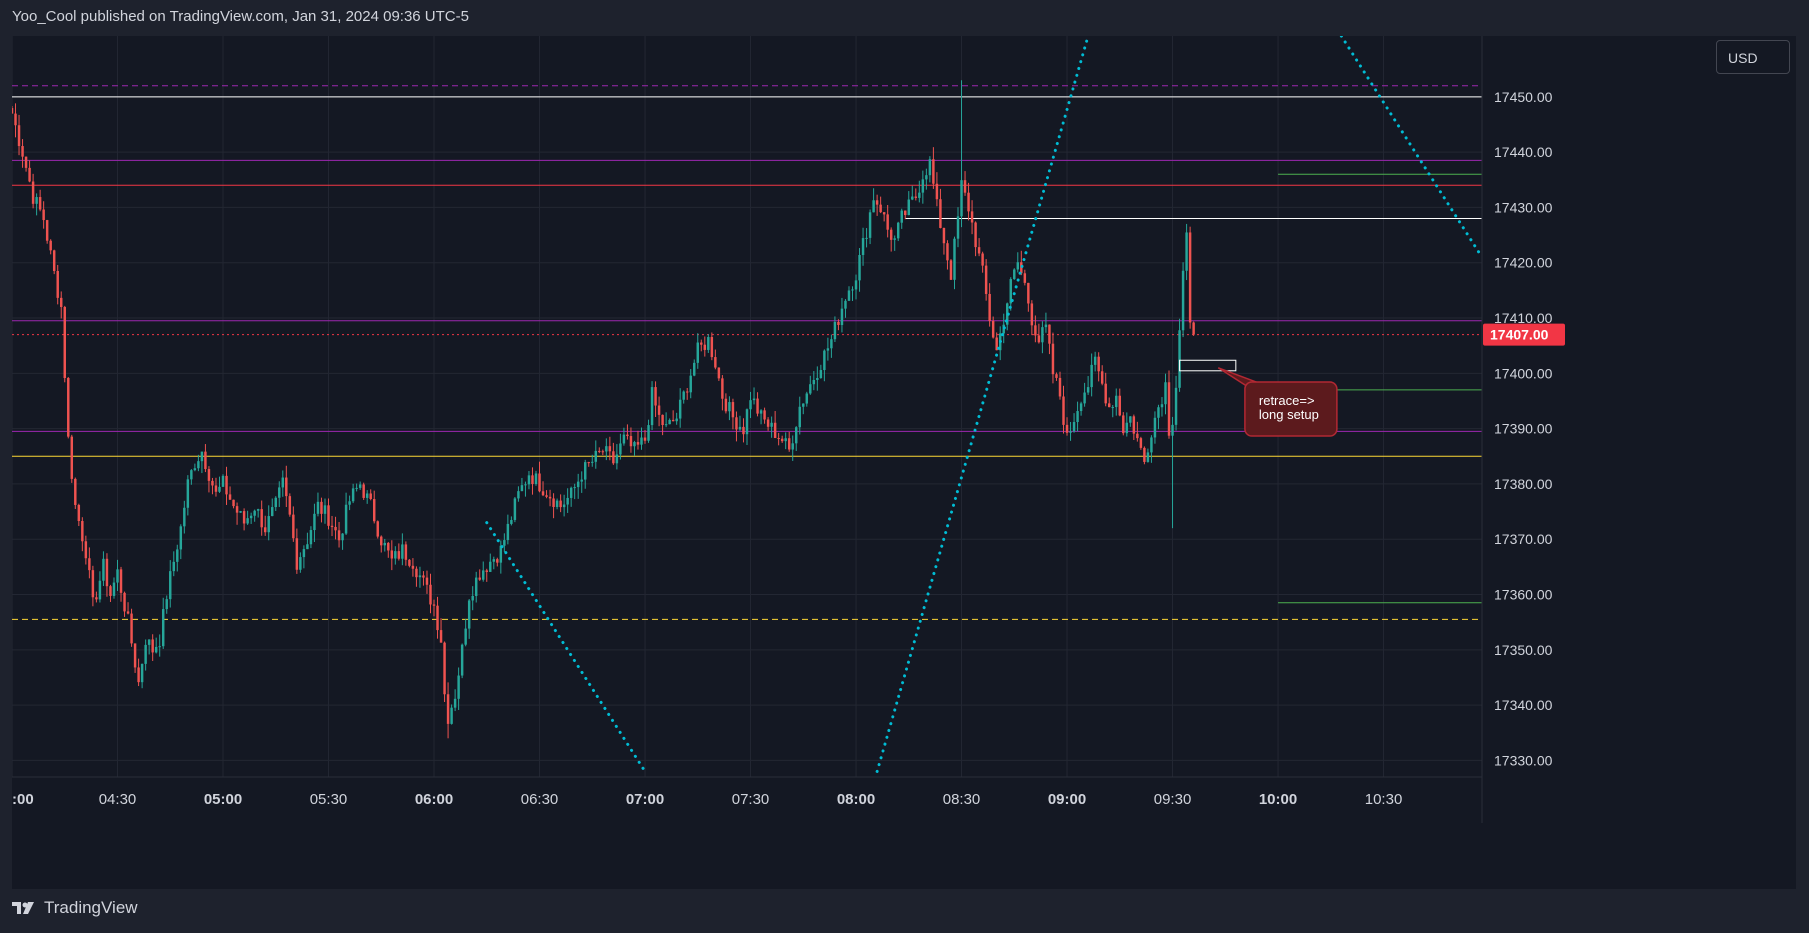 This screenshot has height=933, width=1809. Describe the element at coordinates (751, 799) in the screenshot. I see `x-tick-label: 07:30` at that location.